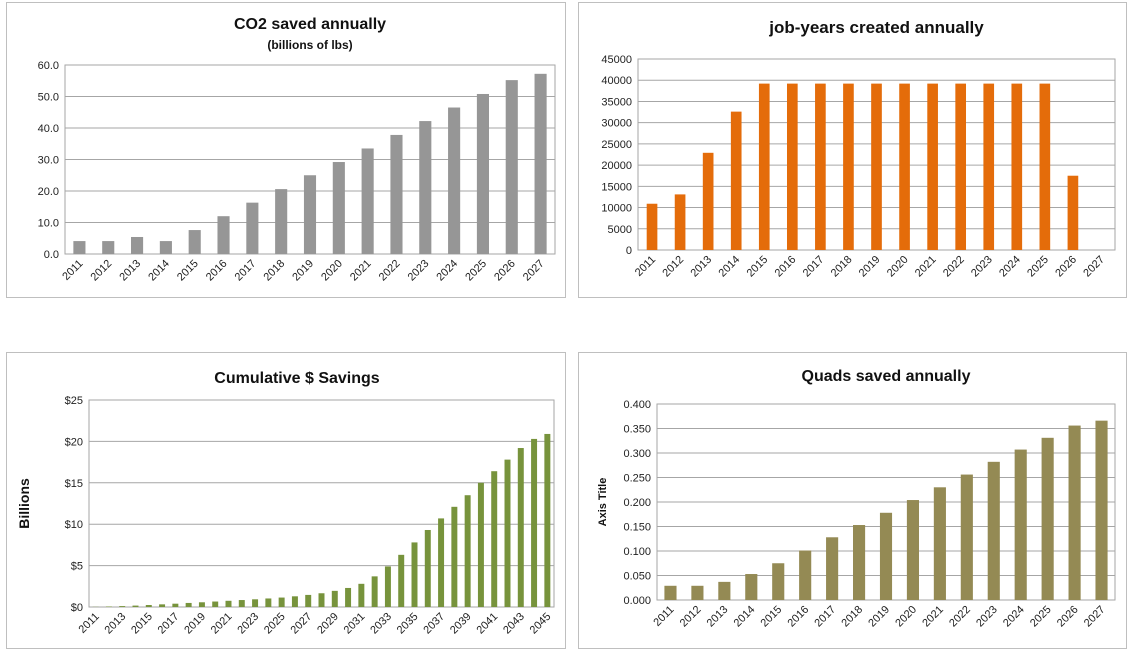  I want to click on y-tick-label: 20.0, so click(48, 192).